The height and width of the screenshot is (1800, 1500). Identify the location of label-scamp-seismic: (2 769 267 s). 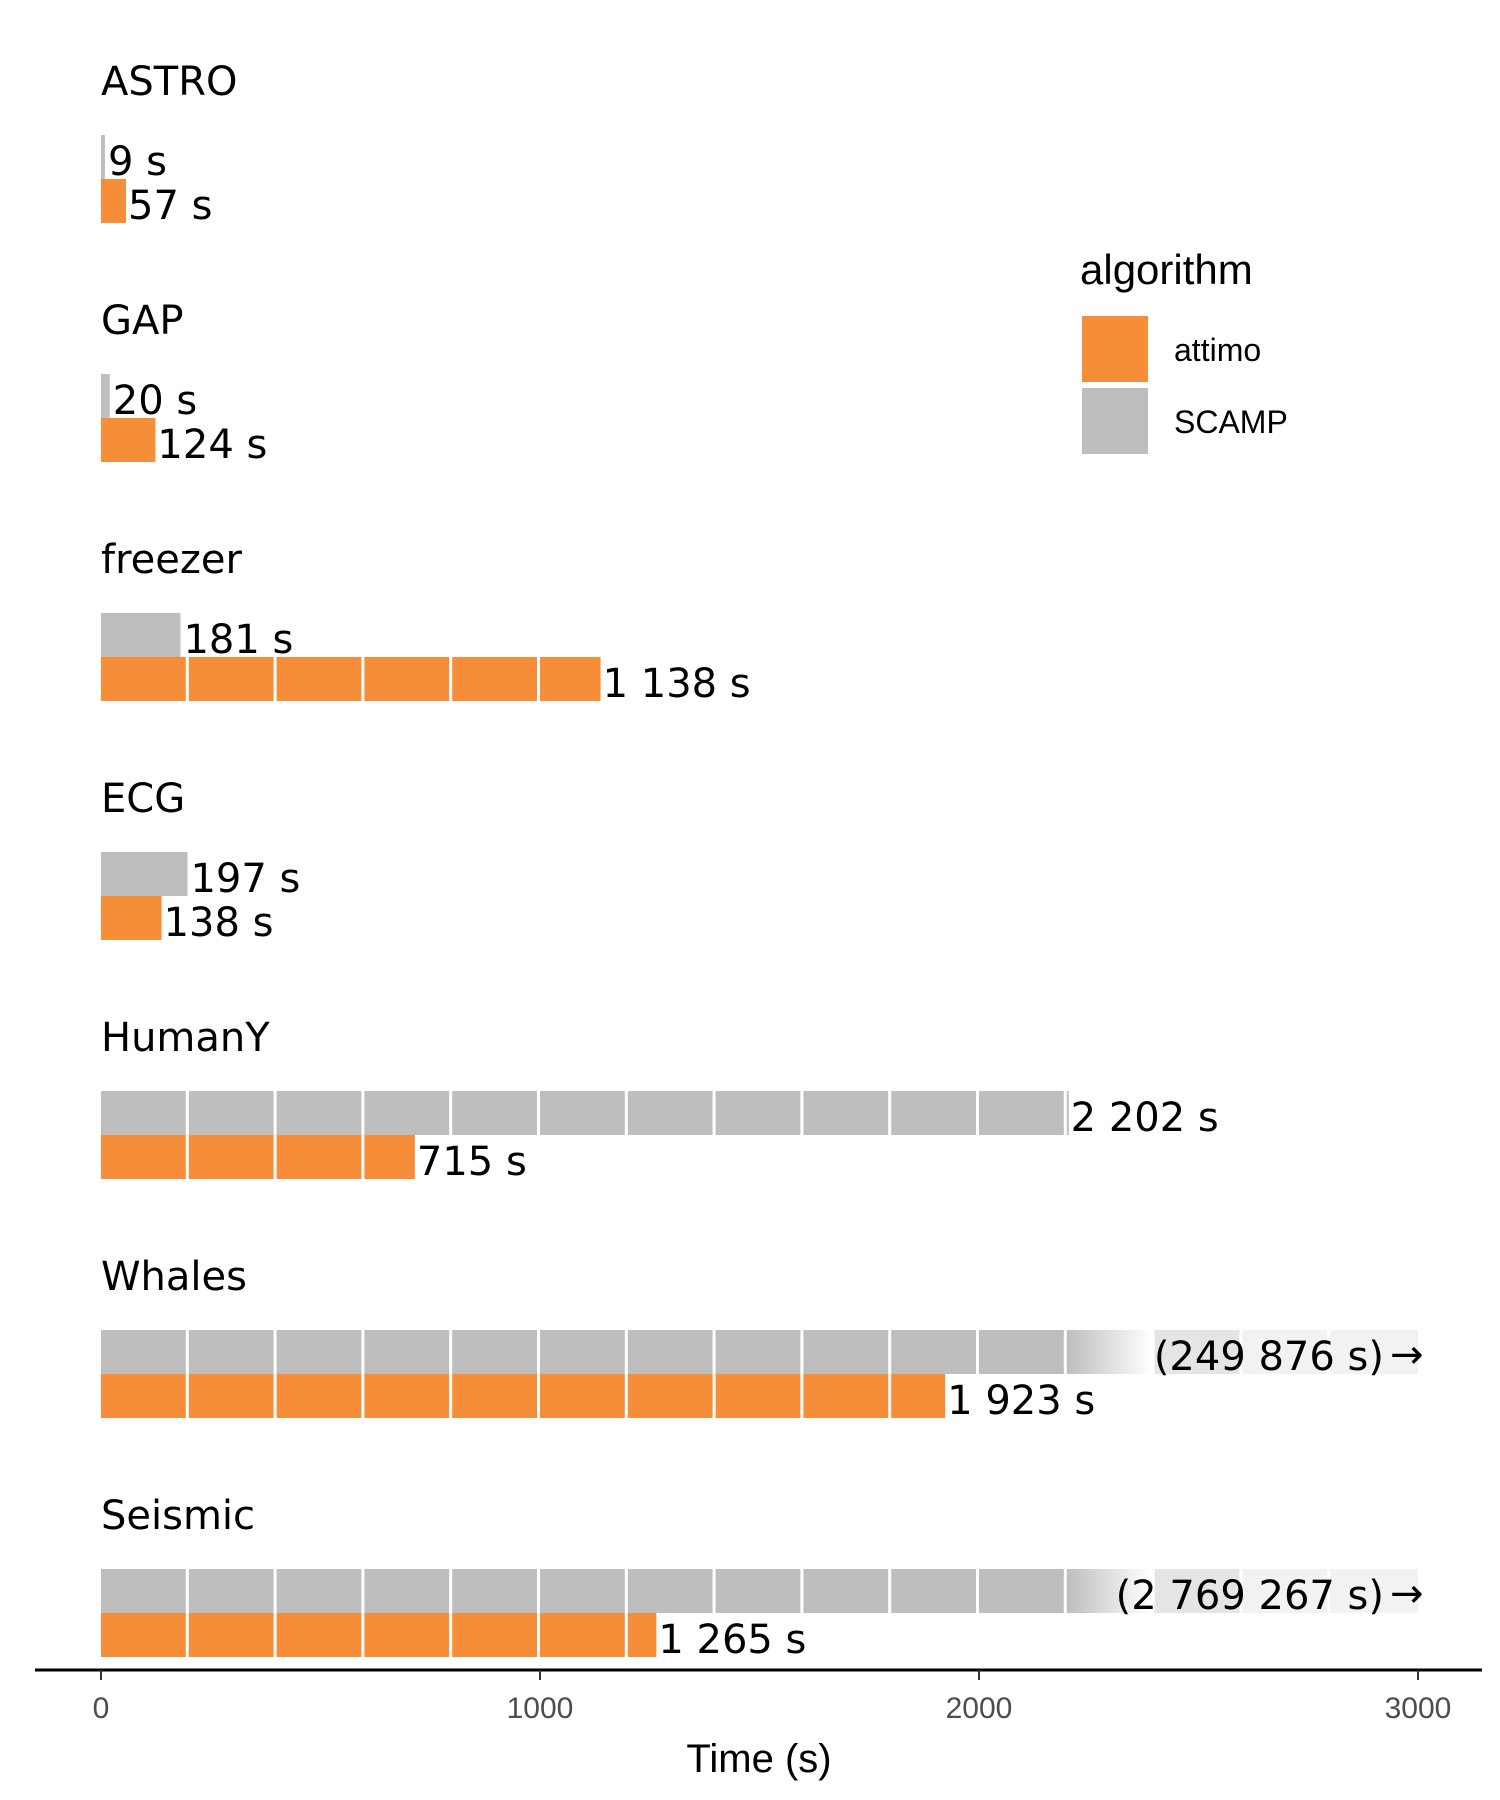
(1250, 1596).